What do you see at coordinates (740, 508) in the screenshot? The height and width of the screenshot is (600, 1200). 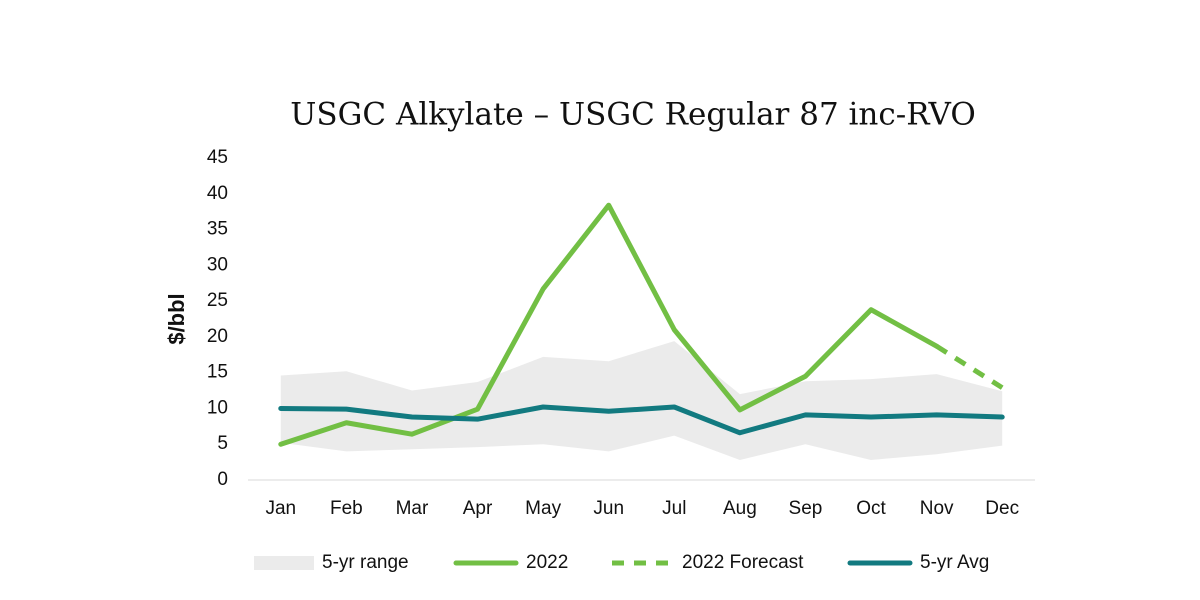 I see `x-tick-label: Aug` at bounding box center [740, 508].